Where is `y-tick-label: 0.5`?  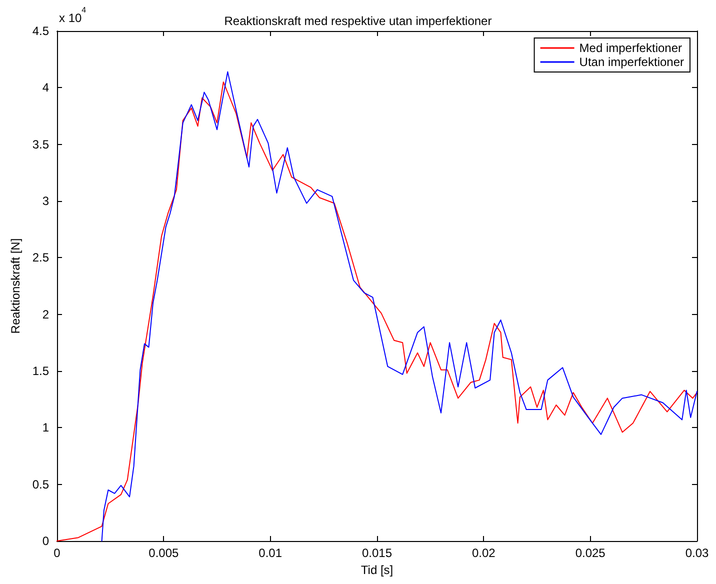 y-tick-label: 0.5 is located at coordinates (41, 484).